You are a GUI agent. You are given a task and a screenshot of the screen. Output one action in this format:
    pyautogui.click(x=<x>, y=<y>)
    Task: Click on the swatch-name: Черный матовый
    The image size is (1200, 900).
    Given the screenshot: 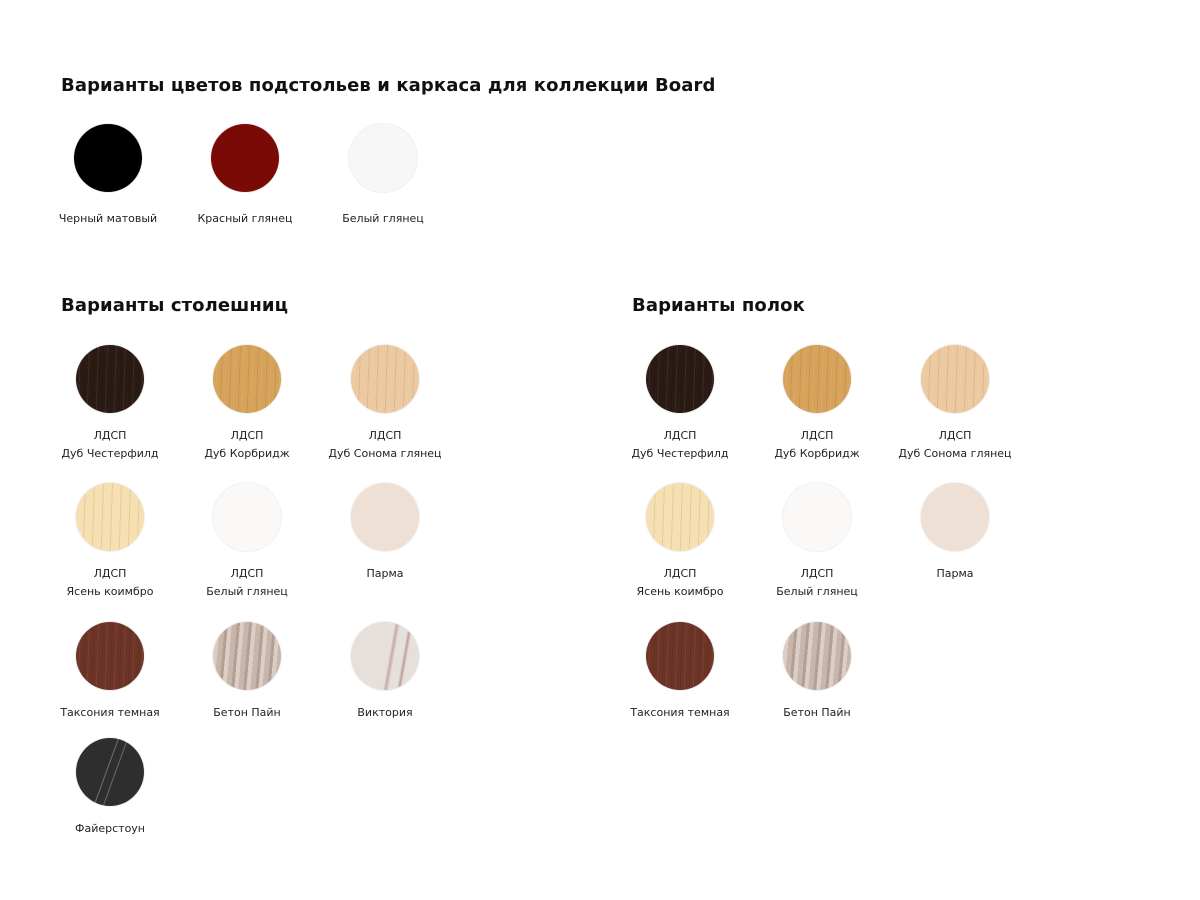 What is the action you would take?
    pyautogui.click(x=108, y=218)
    